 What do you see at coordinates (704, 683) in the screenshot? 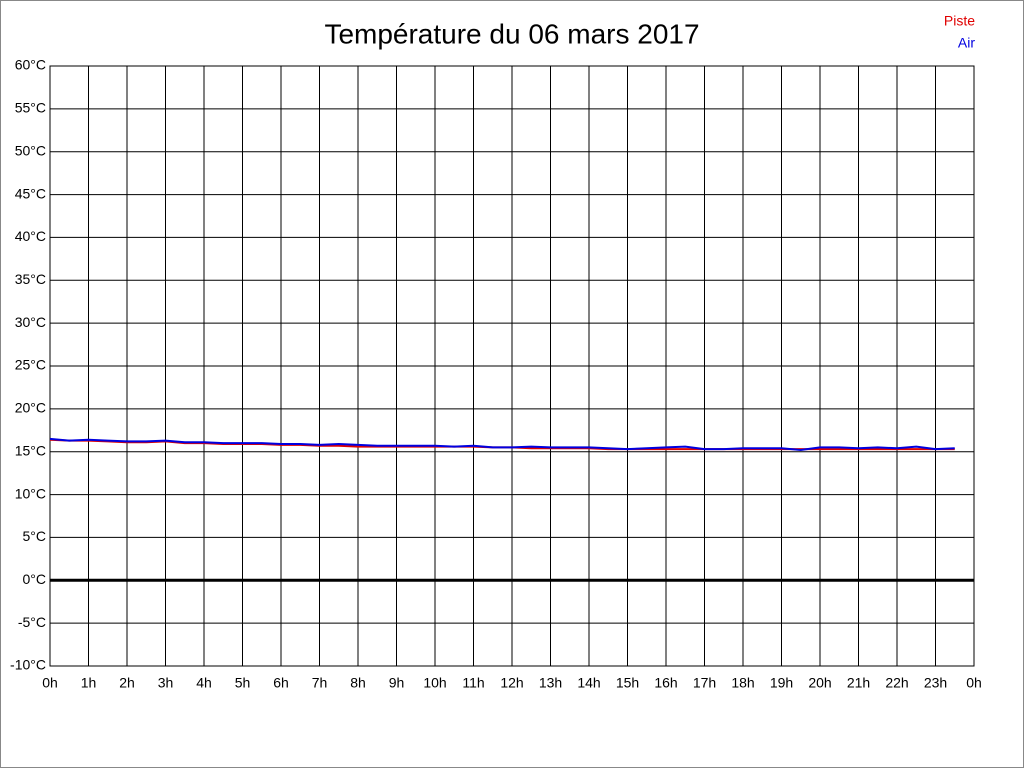
I see `x-tick-label: 17h` at bounding box center [704, 683].